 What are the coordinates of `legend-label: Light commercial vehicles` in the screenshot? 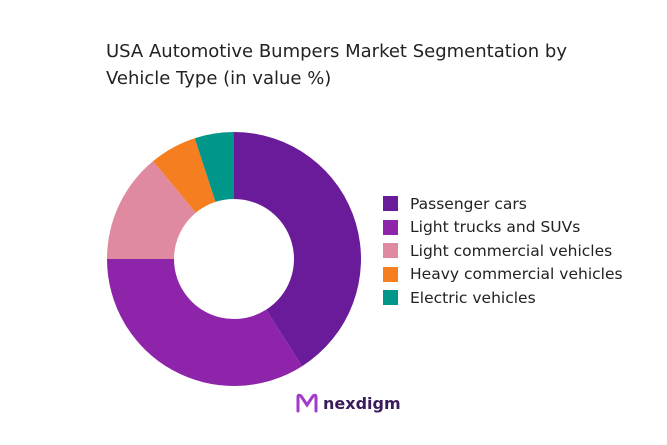 It's located at (511, 250).